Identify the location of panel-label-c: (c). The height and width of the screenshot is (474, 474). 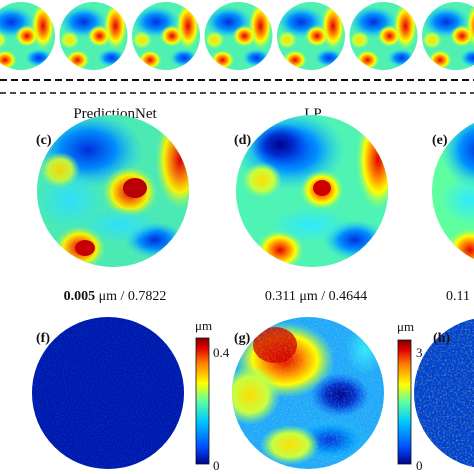
(44, 140).